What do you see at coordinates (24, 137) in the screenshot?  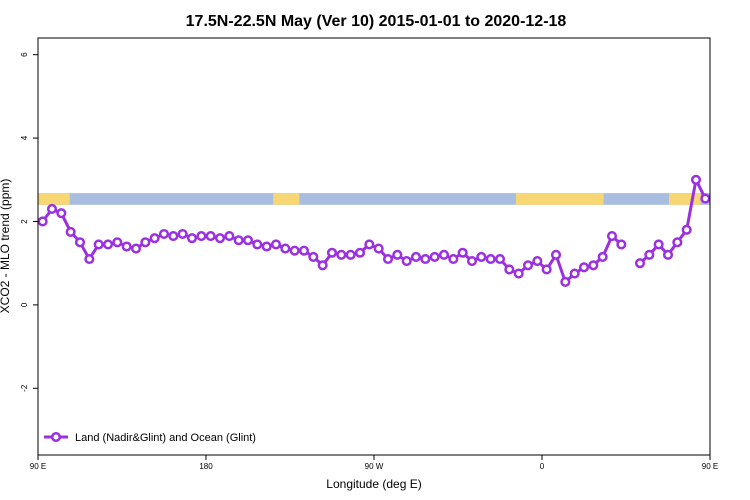 I see `y-tick-label: 4` at bounding box center [24, 137].